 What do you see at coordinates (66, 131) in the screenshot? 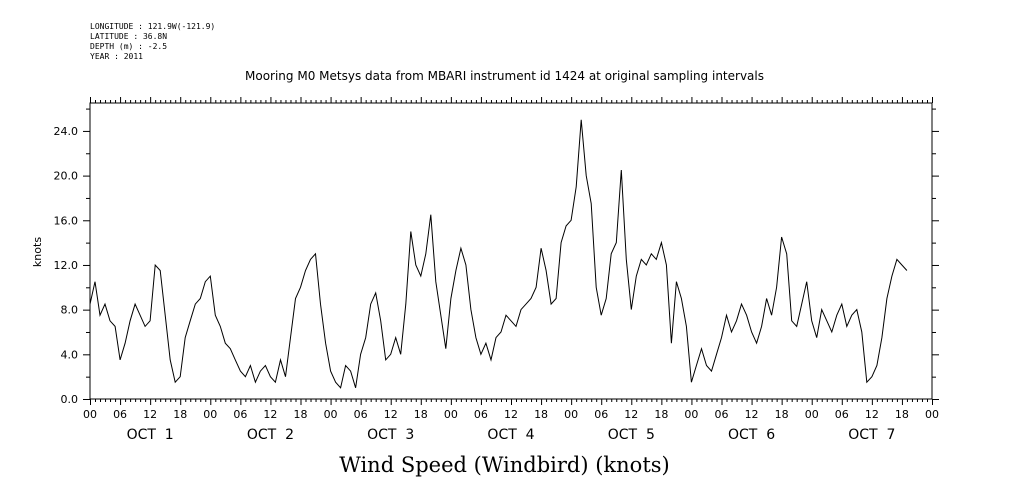
I see `y-tick-label: 24.0` at bounding box center [66, 131].